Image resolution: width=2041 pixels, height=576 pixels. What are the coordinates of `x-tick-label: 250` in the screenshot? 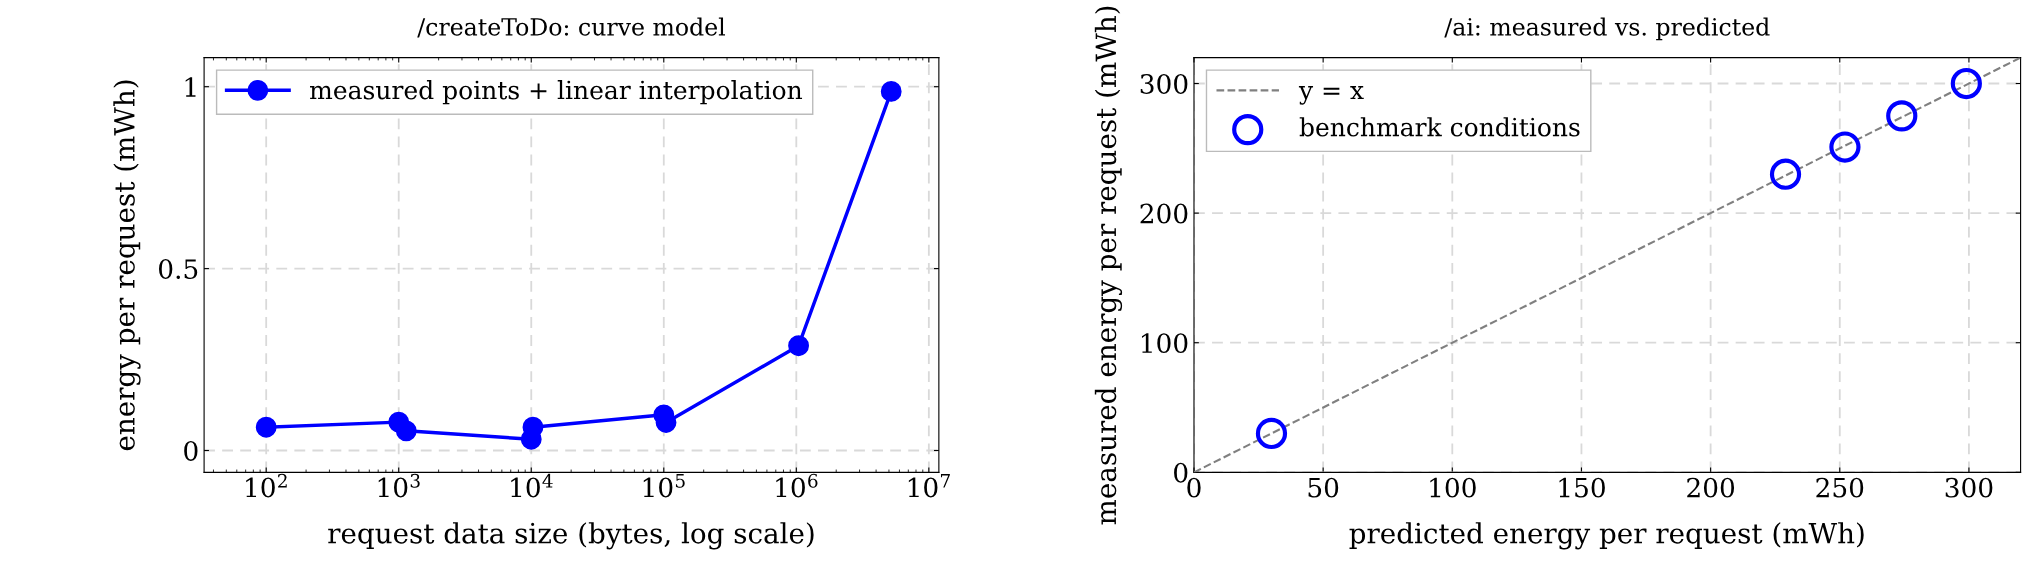 It's located at (1840, 487).